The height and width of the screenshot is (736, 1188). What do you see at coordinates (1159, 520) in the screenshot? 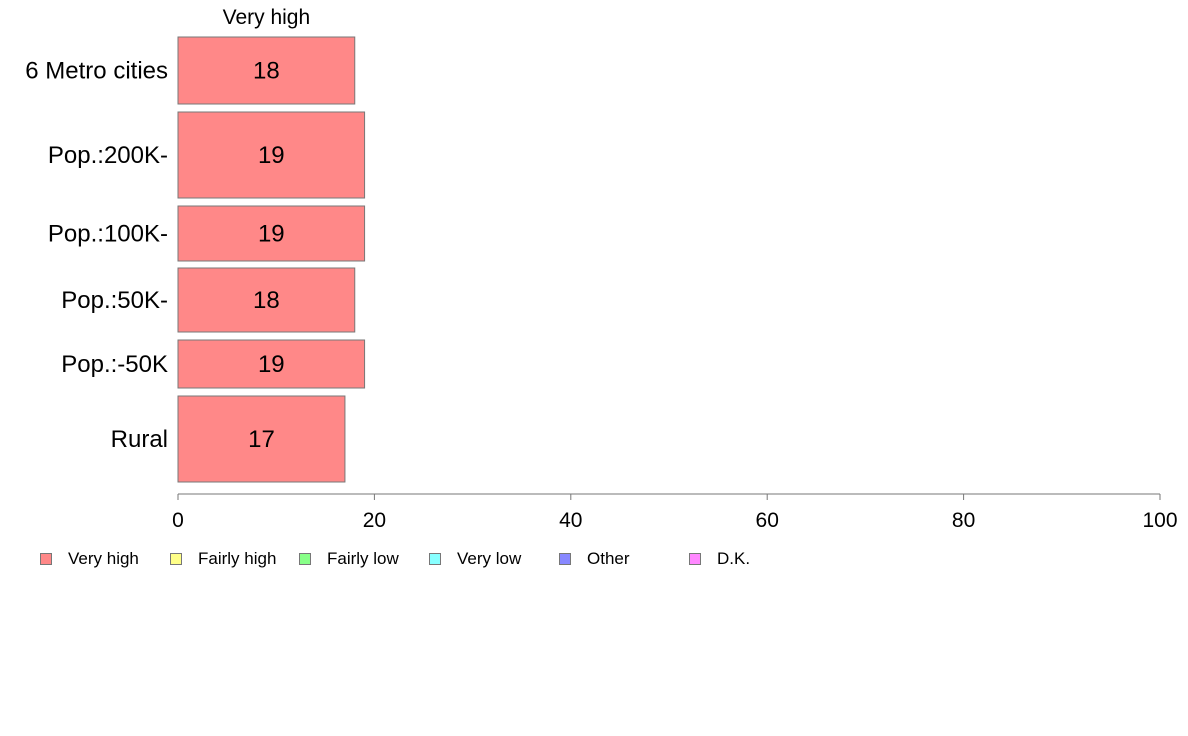
I see `x-tick-label: 100` at bounding box center [1159, 520].